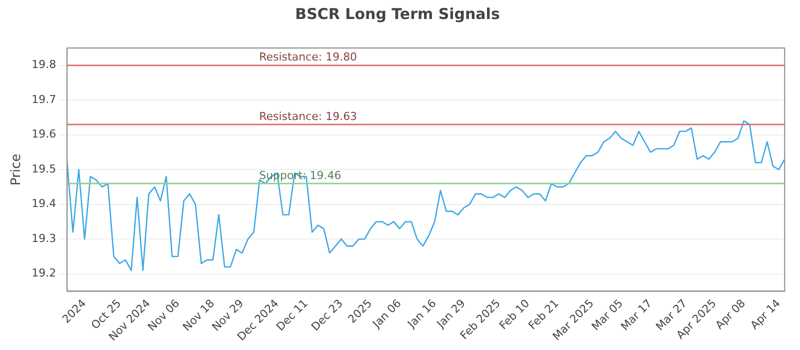  I want to click on ref-line-label: Resistance: 19.80, so click(308, 57).